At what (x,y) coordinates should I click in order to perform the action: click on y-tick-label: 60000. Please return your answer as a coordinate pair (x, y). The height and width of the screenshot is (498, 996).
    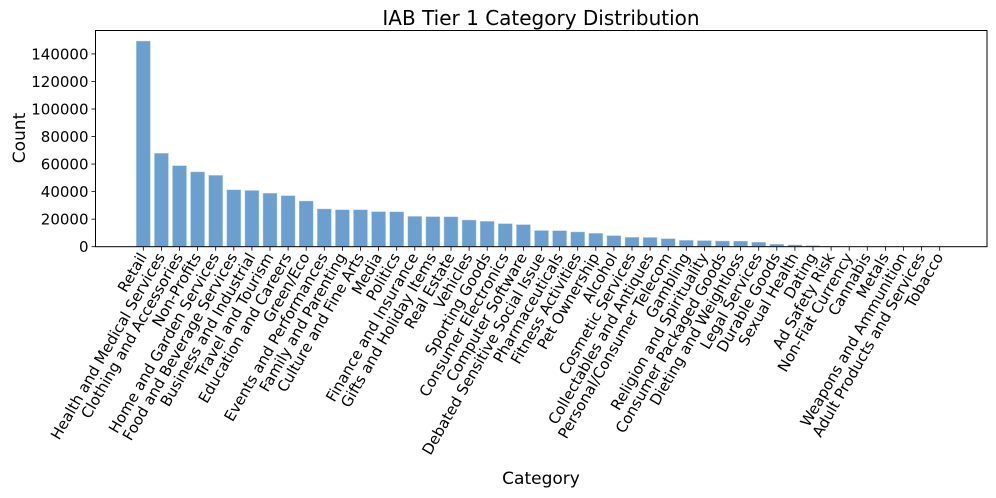
    Looking at the image, I should click on (65, 165).